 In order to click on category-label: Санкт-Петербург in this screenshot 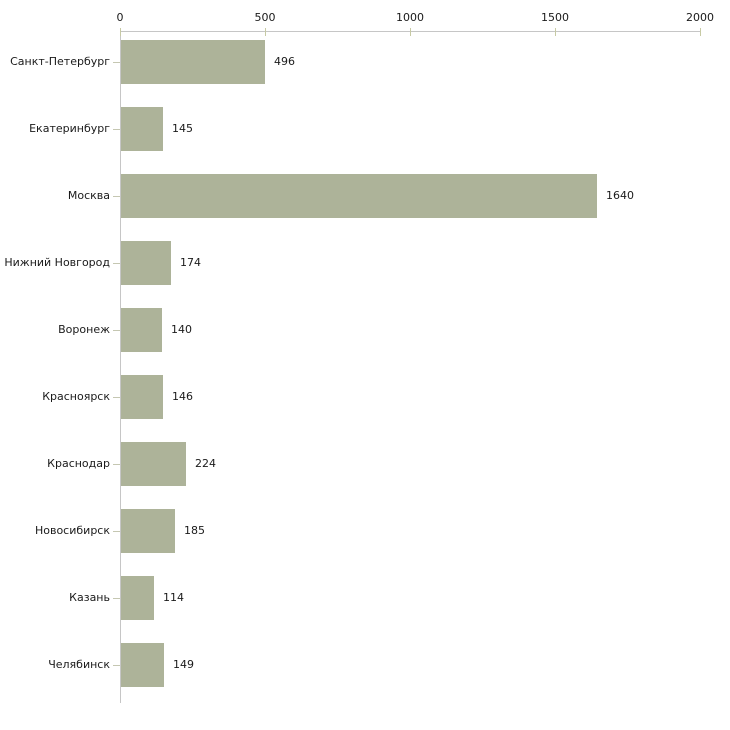, I will do `click(60, 61)`.